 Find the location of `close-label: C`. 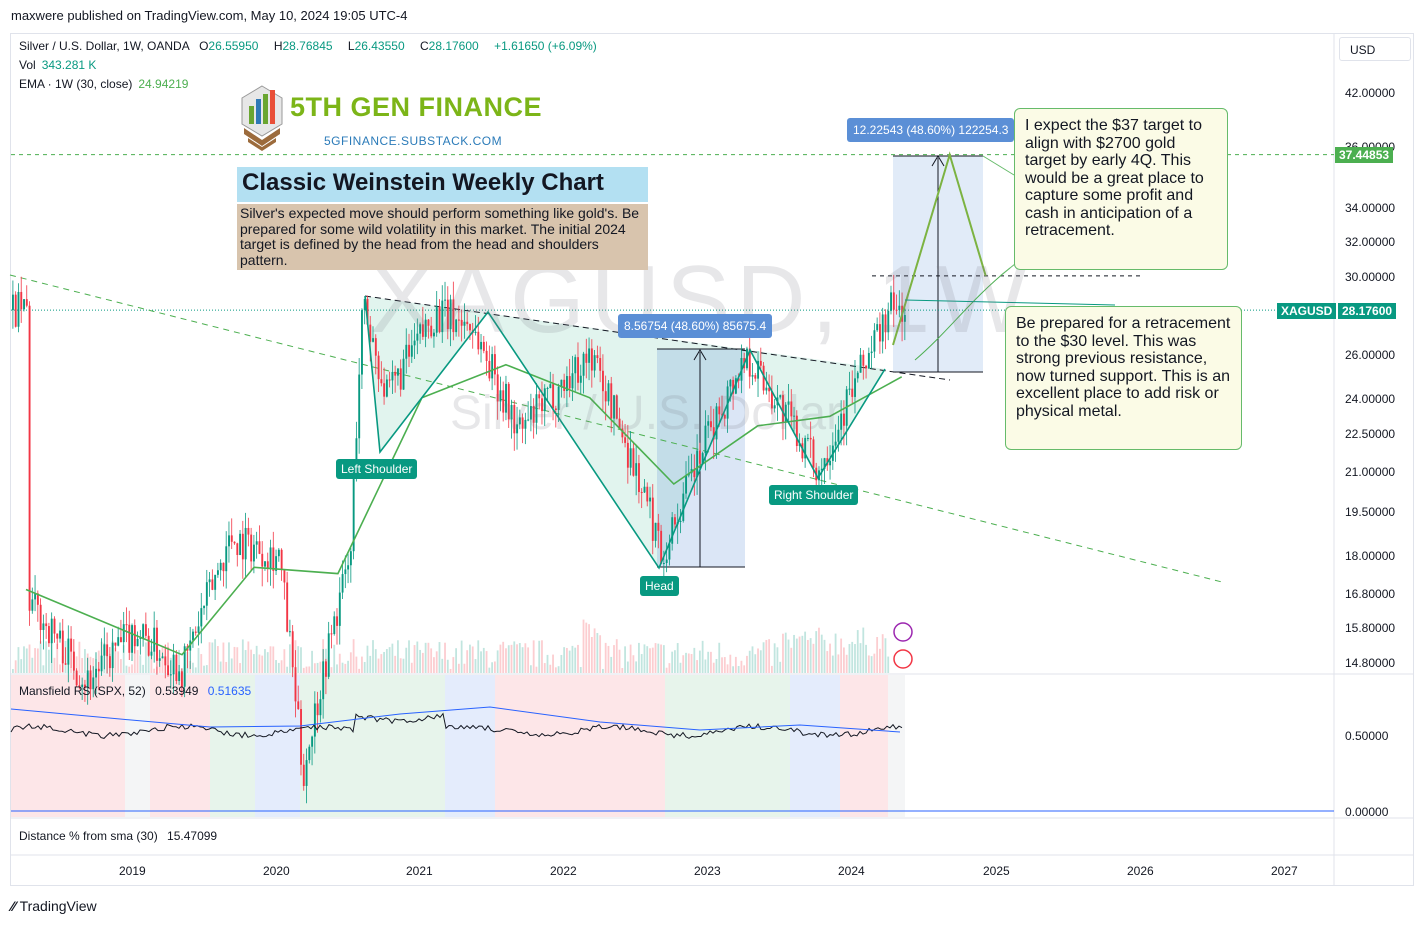

close-label: C is located at coordinates (424, 46).